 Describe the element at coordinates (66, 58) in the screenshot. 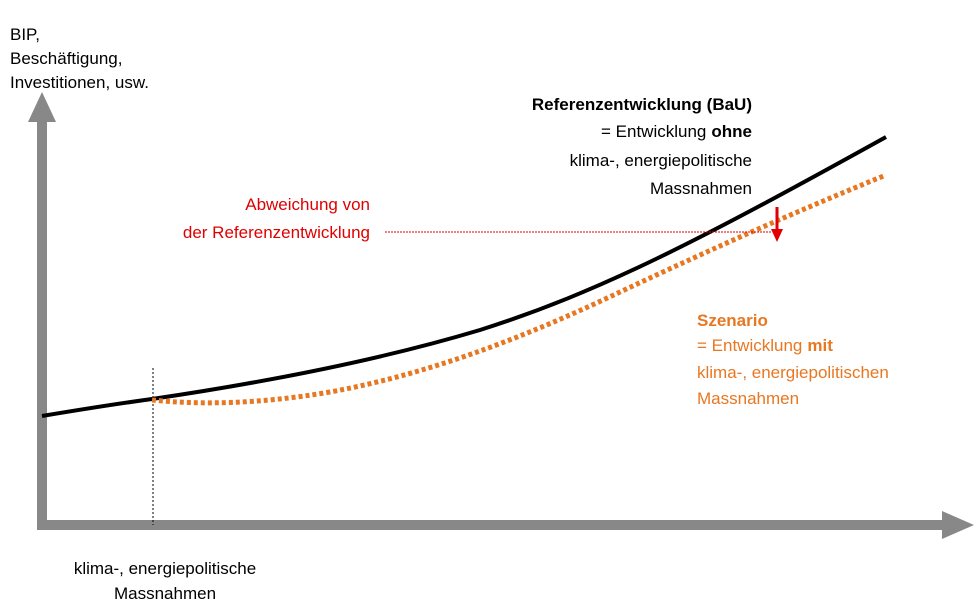

I see `y-label: Beschäftigung,` at that location.